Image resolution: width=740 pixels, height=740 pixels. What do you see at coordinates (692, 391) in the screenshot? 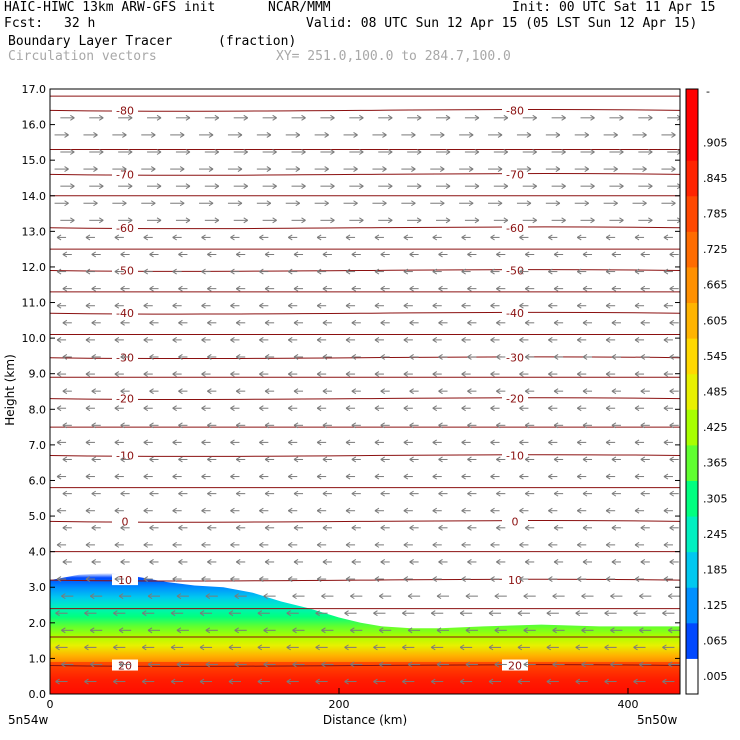
I see `colorbar-frame` at bounding box center [692, 391].